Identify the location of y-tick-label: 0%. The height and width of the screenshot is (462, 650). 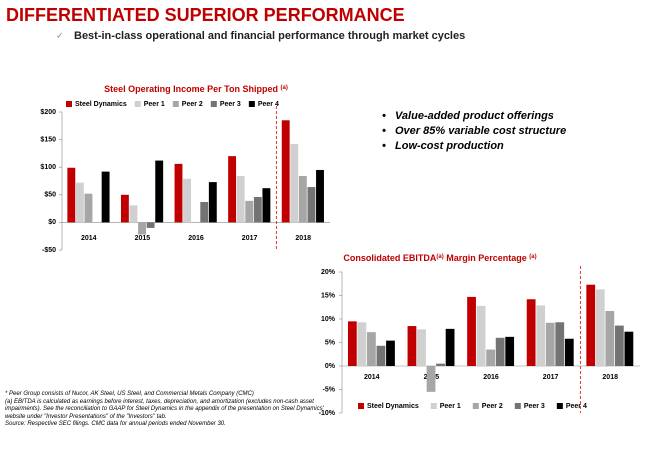
(330, 366).